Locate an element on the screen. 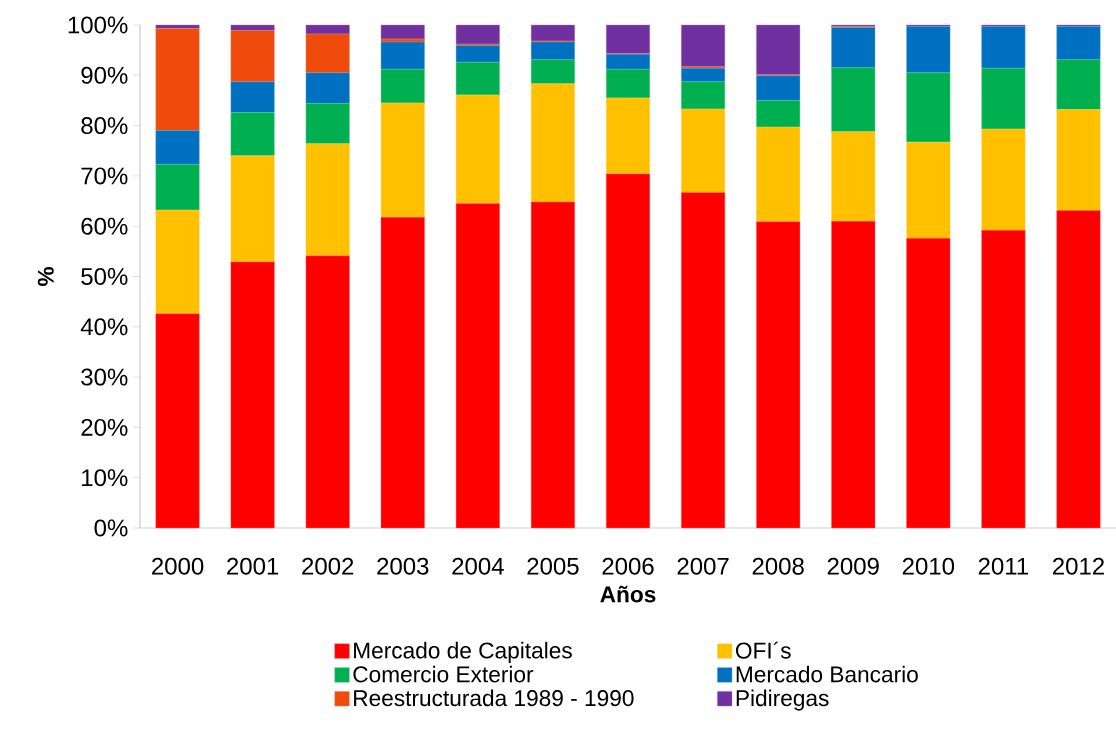 This screenshot has width=1116, height=734. x-tick-label: 2002 is located at coordinates (328, 566).